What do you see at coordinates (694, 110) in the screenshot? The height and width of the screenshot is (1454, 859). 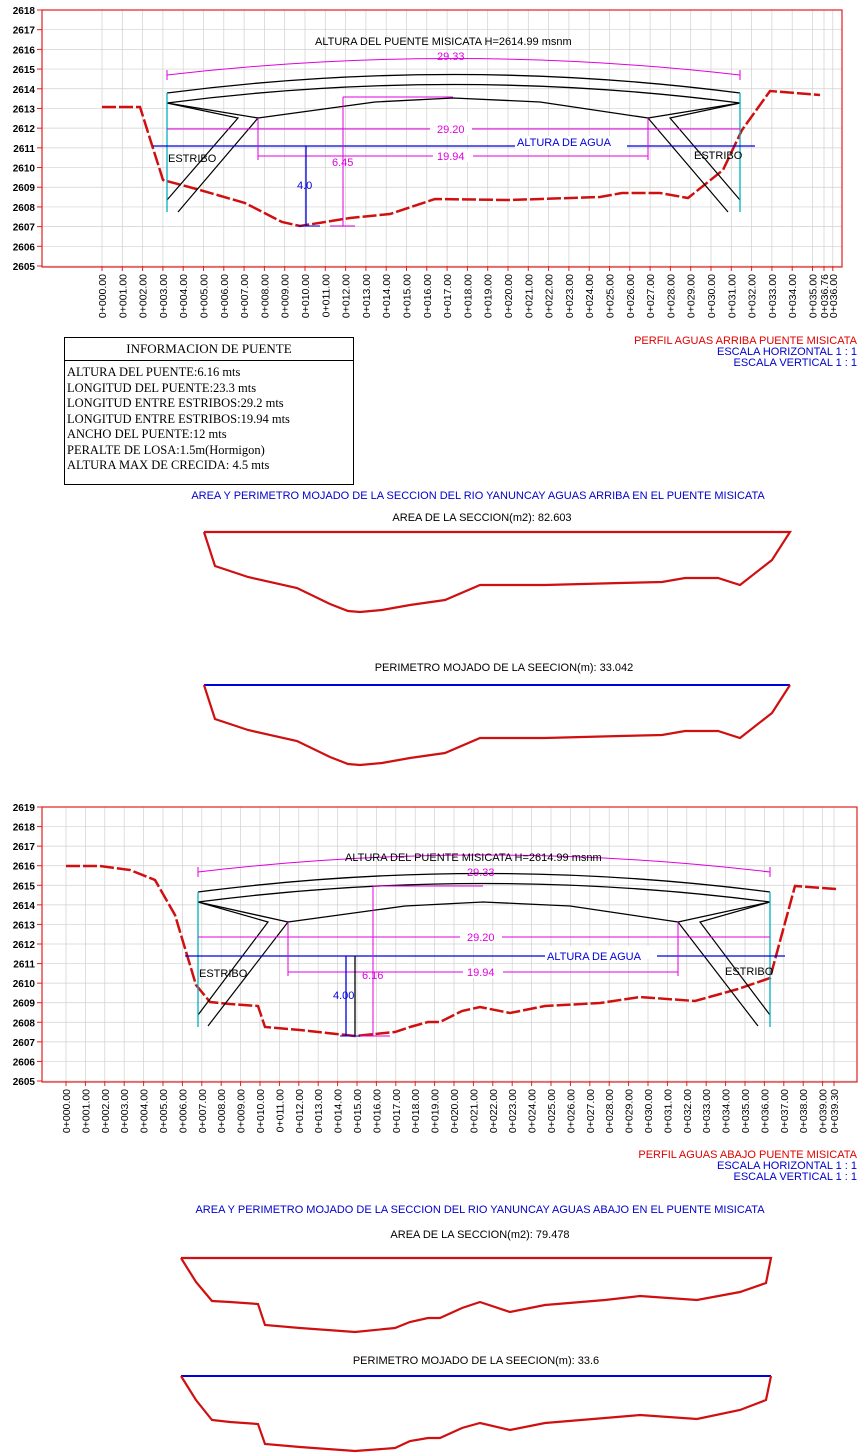 I see `upstream-girder-right-link` at bounding box center [694, 110].